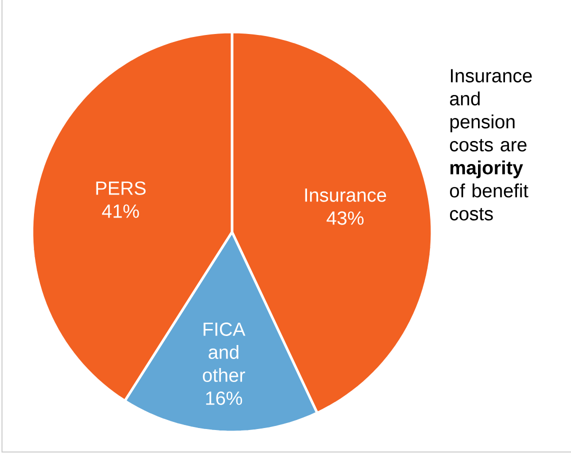  Describe the element at coordinates (224, 398) in the screenshot. I see `data-label: 16%` at that location.